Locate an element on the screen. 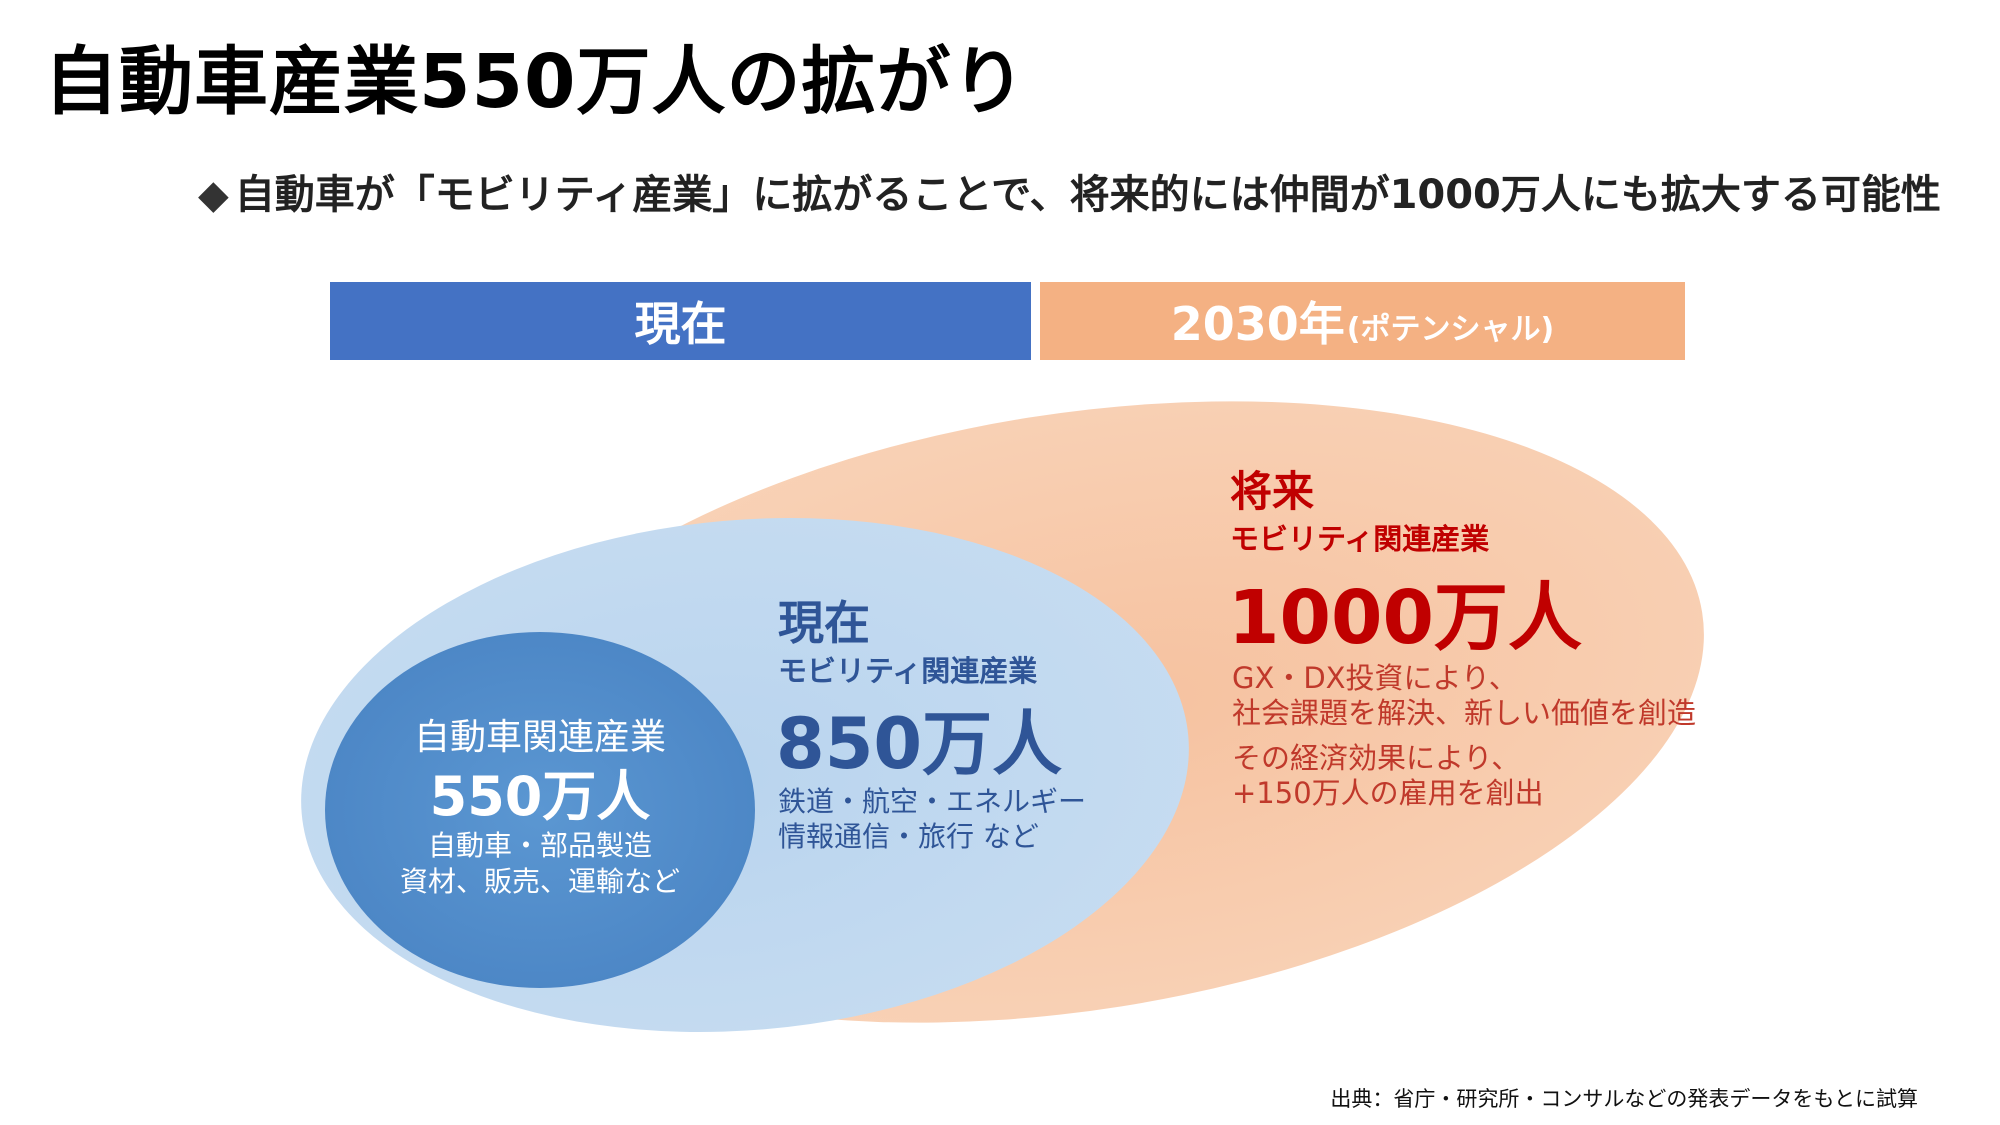  future-header-label: 2030年 is located at coordinates (1257, 324).